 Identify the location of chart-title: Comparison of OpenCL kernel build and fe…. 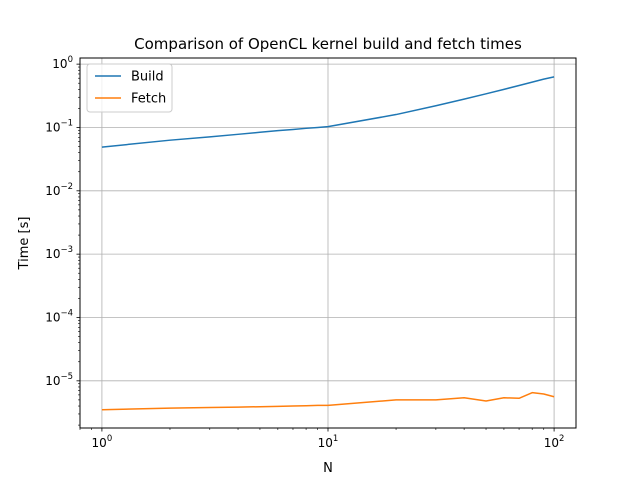
(328, 44).